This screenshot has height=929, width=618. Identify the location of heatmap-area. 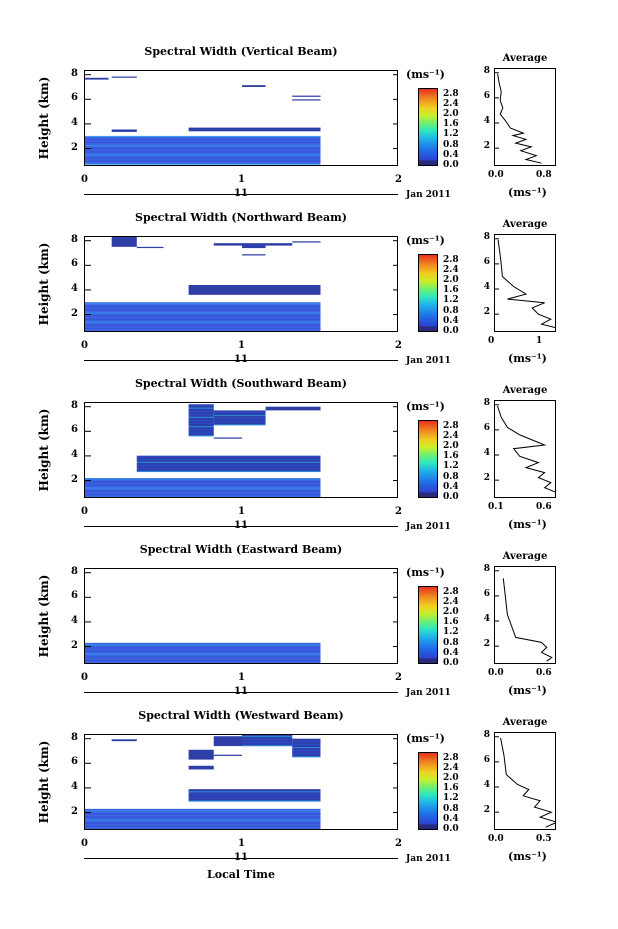
(241, 118).